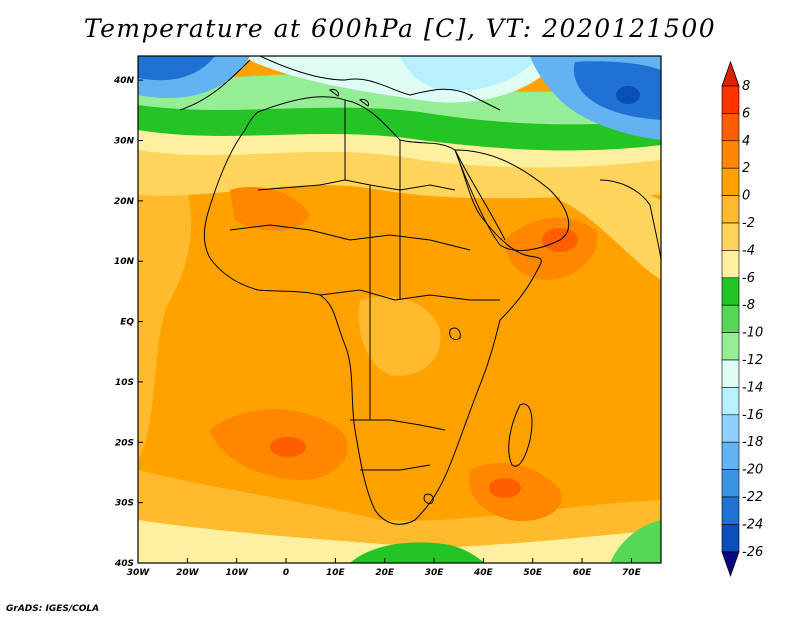 This screenshot has width=800, height=618. I want to click on colorbar-label: -12, so click(752, 360).